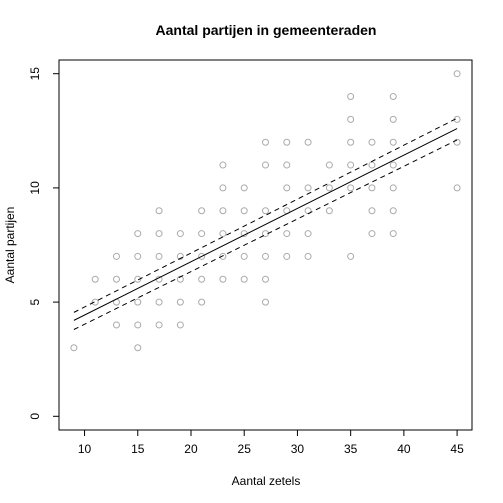 The image size is (503, 503). Describe the element at coordinates (266, 30) in the screenshot. I see `chart-title: Aantal partijen in gemeenteraden` at that location.